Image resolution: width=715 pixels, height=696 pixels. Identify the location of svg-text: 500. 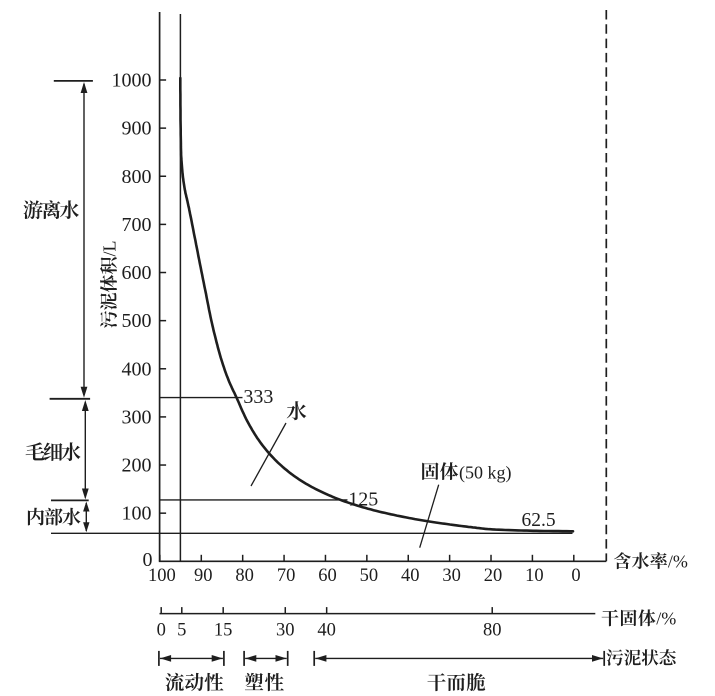
(137, 321).